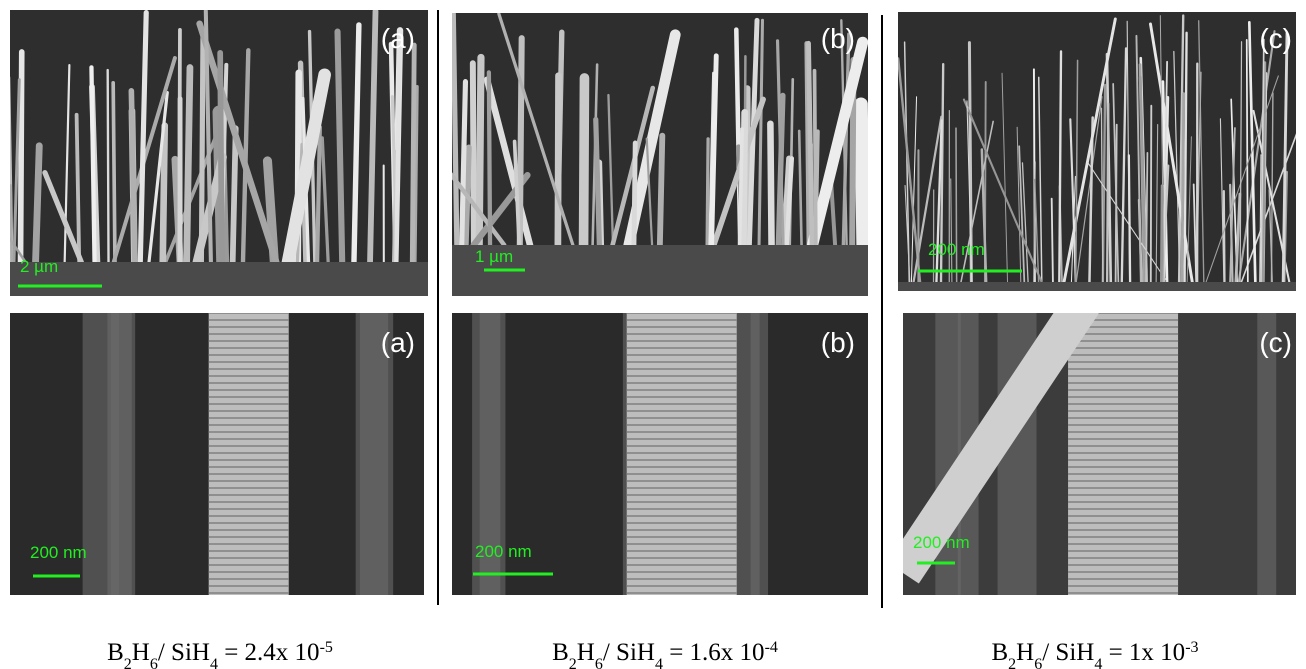 This screenshot has width=1306, height=669. Describe the element at coordinates (494, 256) in the screenshot. I see `scale-bar-label: 1 µm` at that location.